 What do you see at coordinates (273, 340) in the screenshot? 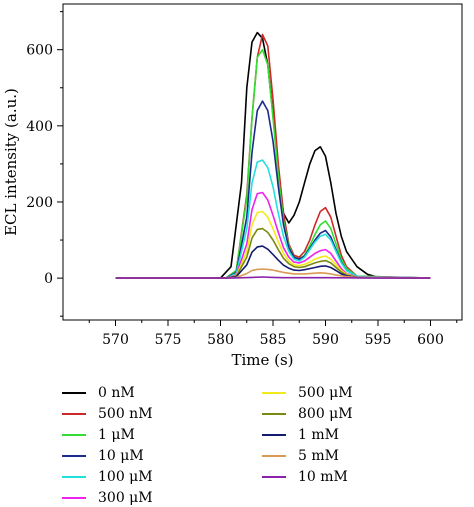
I see `x-tick-label: 585` at bounding box center [273, 340].